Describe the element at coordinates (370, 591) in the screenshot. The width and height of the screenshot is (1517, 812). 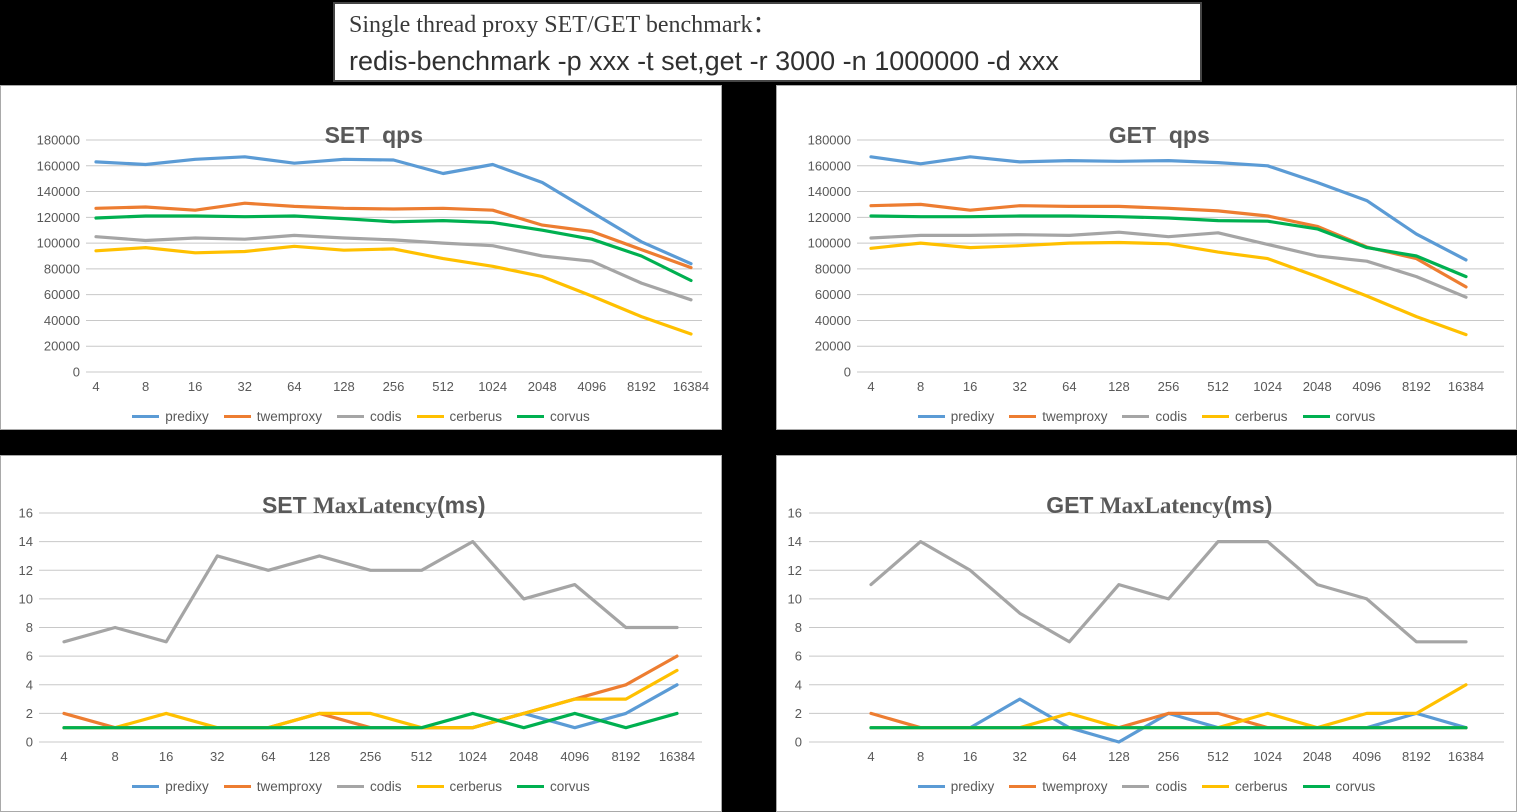
I see `series-line-codis` at that location.